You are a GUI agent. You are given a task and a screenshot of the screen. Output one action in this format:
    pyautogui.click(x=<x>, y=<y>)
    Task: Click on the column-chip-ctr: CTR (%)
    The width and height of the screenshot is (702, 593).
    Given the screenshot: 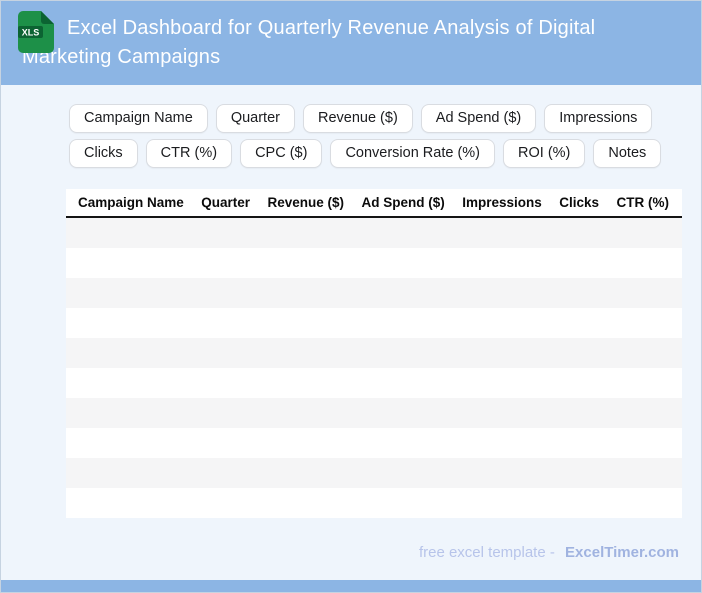 What is the action you would take?
    pyautogui.click(x=189, y=153)
    